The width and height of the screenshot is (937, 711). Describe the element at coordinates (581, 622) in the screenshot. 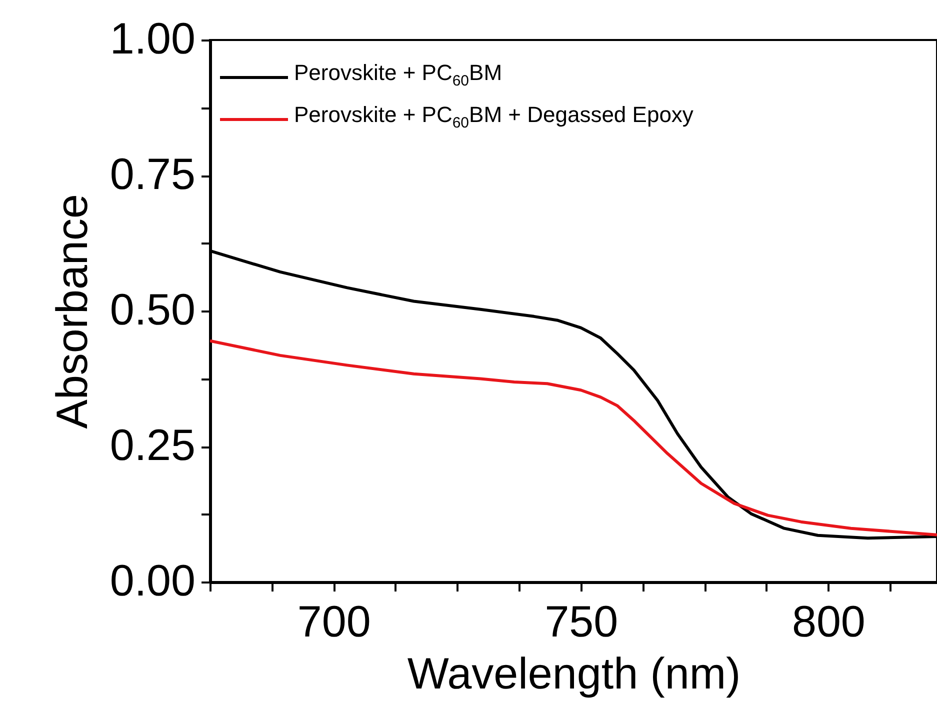

I see `x-tick-label: 750` at that location.